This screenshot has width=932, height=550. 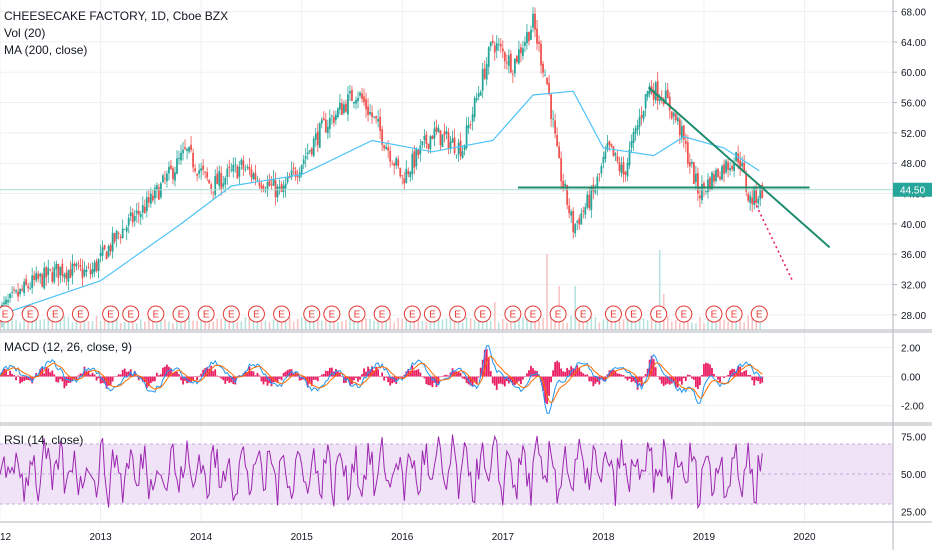 What do you see at coordinates (402, 537) in the screenshot?
I see `x-tick-label: 2016` at bounding box center [402, 537].